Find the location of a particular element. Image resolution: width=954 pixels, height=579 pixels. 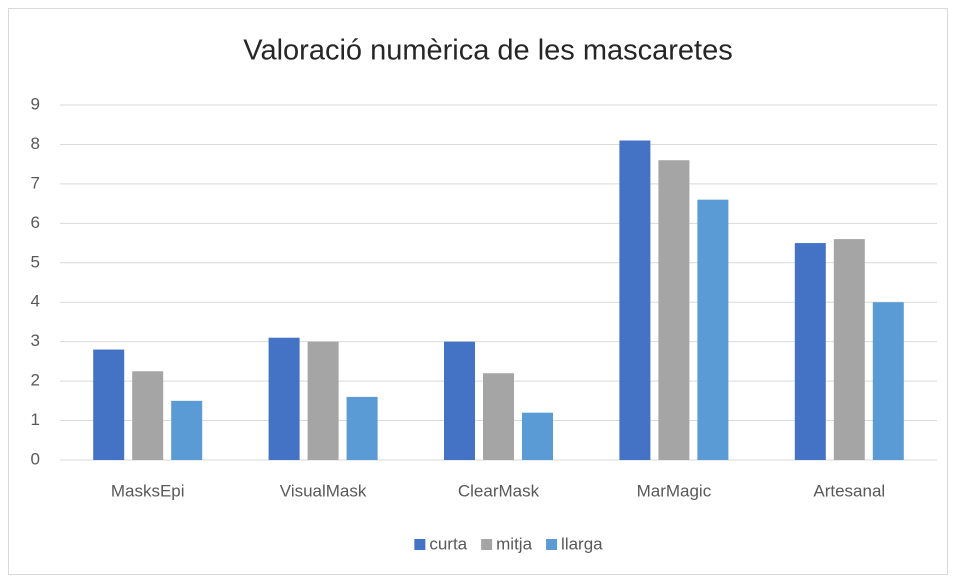

y-tick-label: 7 is located at coordinates (35, 182).